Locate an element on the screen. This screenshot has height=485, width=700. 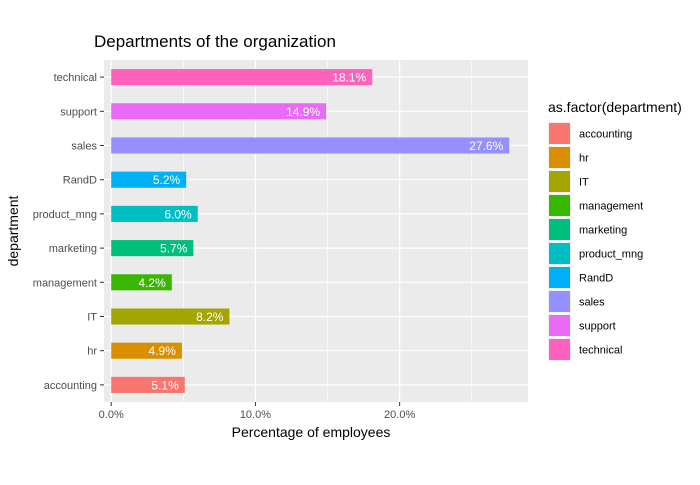
bar-management is located at coordinates (141, 282).